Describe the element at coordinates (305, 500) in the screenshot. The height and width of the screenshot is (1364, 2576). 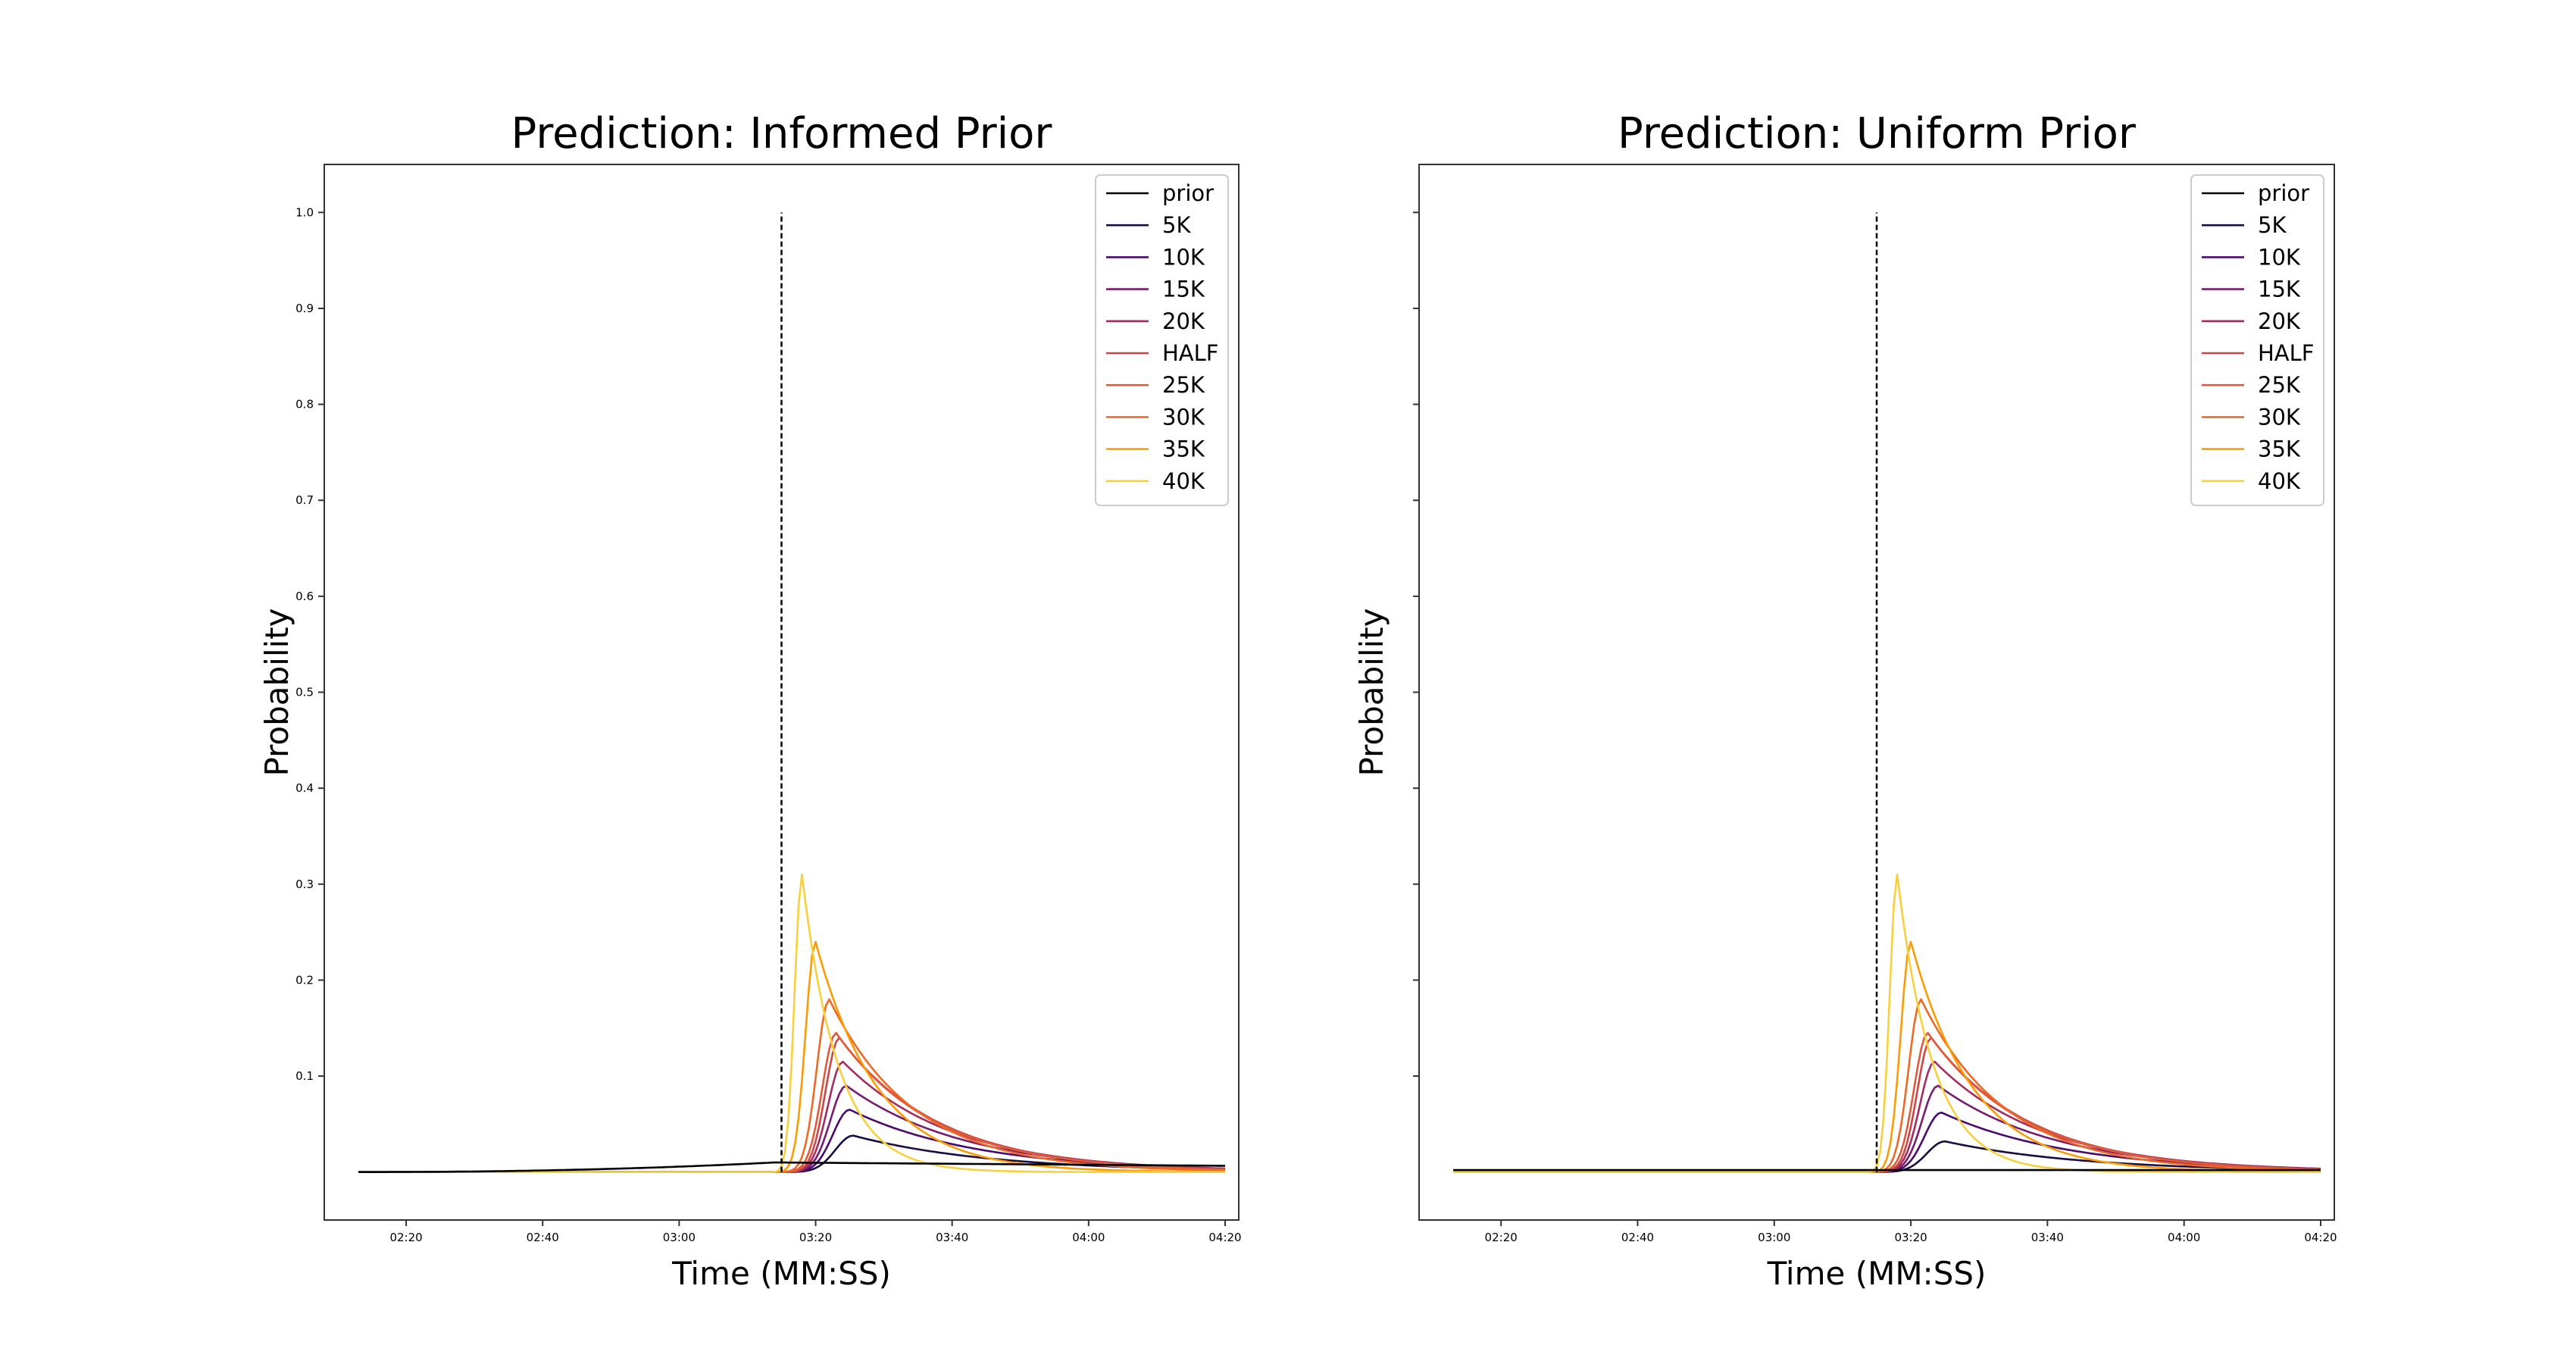
I see `y-tick-label: 0.7` at that location.